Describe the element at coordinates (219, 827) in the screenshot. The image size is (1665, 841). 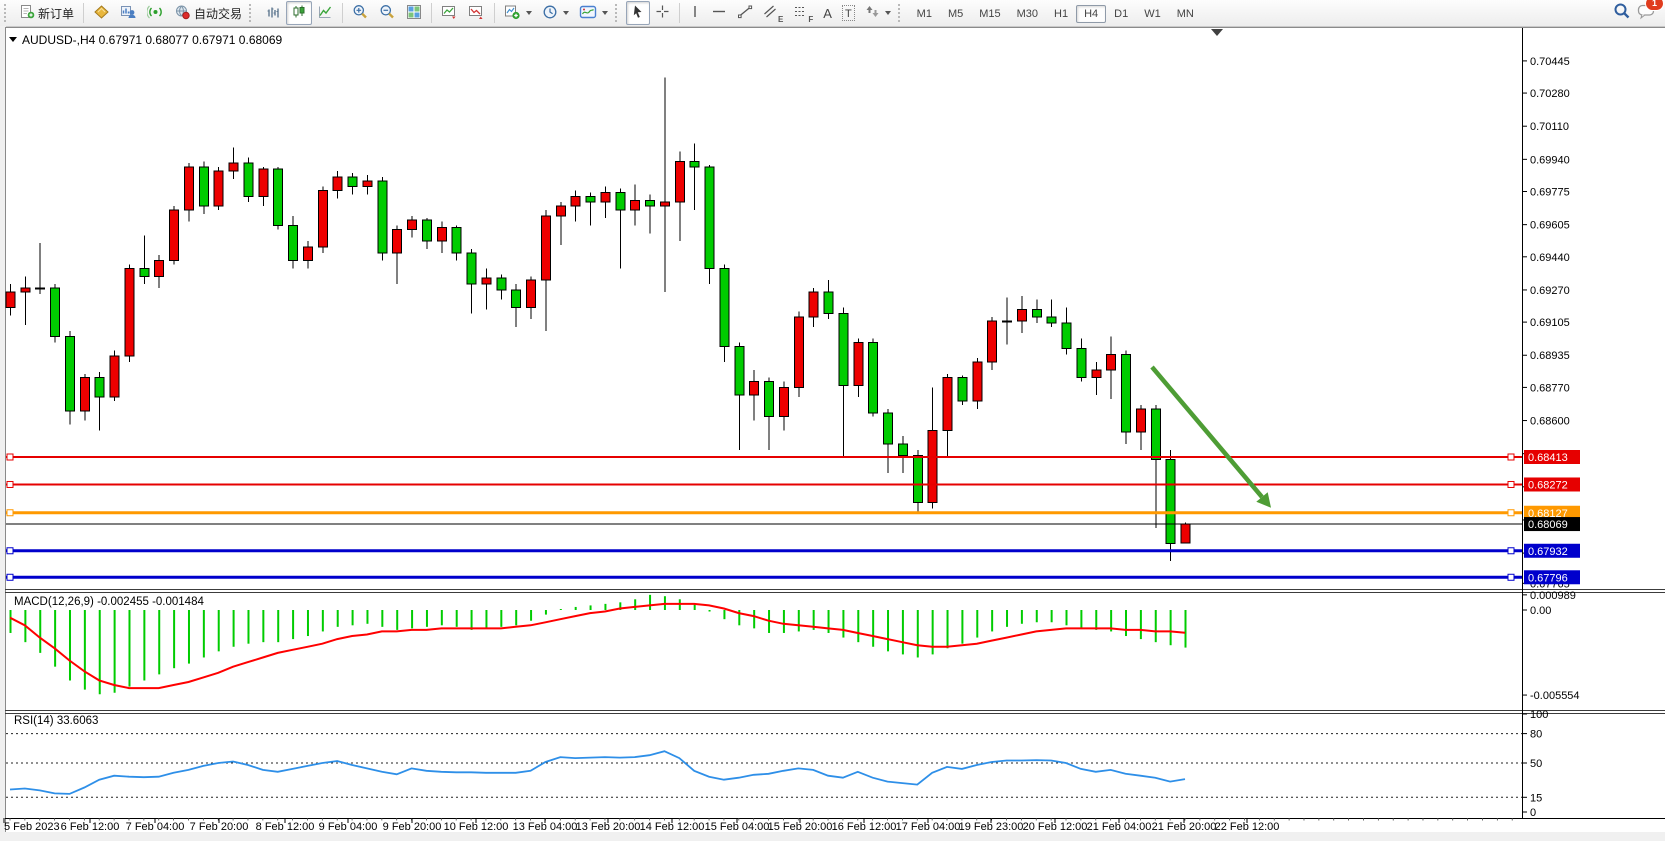
I see `time-axis-label: 7 Feb 20:00` at that location.